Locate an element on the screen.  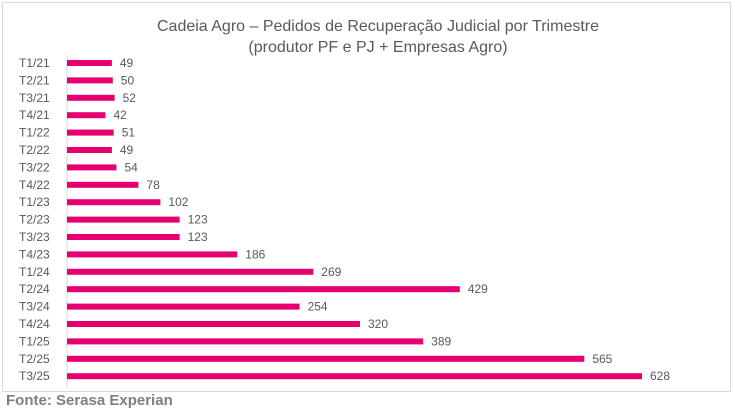
category-tick-label: T4/22 is located at coordinates (34, 185).